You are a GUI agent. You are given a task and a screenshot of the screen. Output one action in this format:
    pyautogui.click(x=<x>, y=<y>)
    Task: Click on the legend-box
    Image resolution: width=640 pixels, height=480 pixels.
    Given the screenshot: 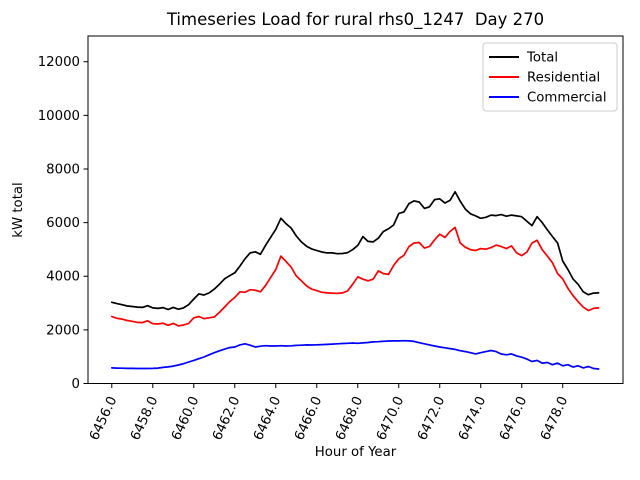 What is the action you would take?
    pyautogui.click(x=550, y=77)
    